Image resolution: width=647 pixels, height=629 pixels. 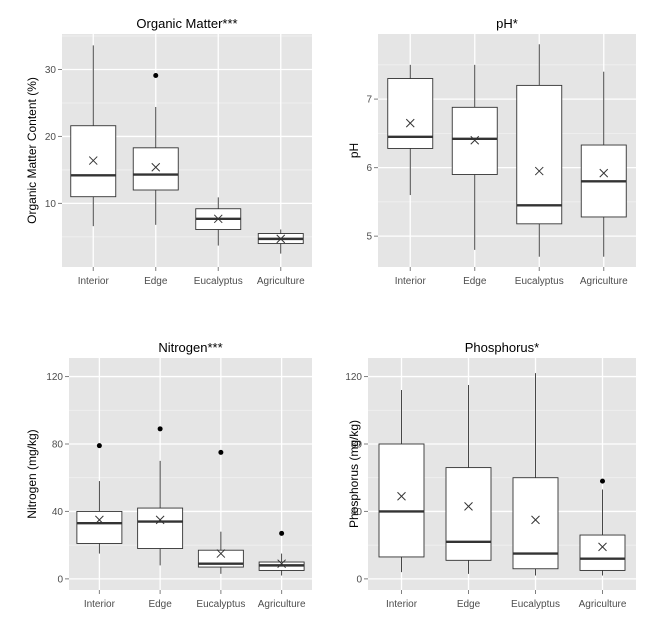 I want to click on panel-background, so click(x=190, y=474).